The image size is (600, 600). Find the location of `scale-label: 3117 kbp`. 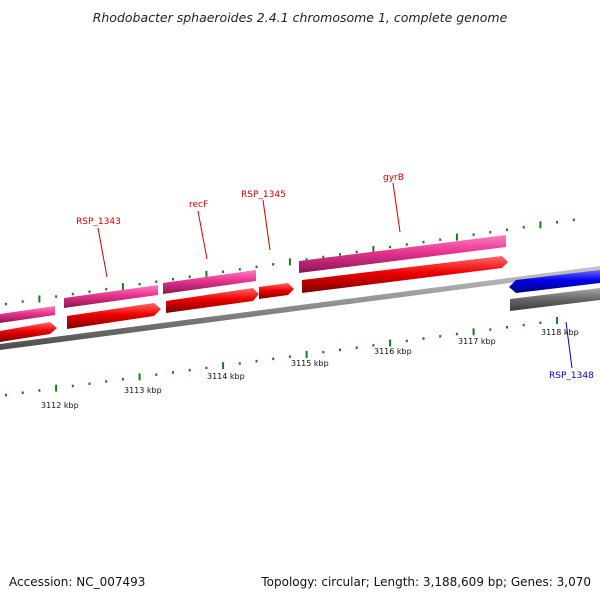

scale-label: 3117 kbp is located at coordinates (477, 341).